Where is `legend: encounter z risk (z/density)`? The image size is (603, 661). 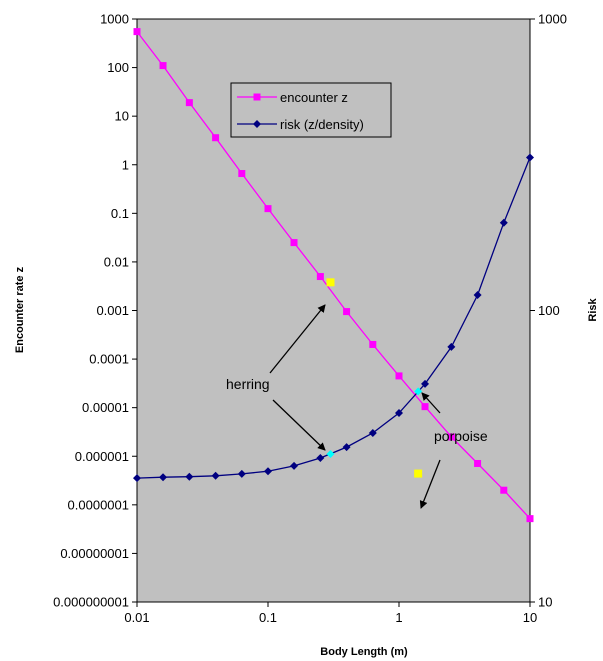
legend: encounter z risk (z/density) is located at coordinates (311, 110).